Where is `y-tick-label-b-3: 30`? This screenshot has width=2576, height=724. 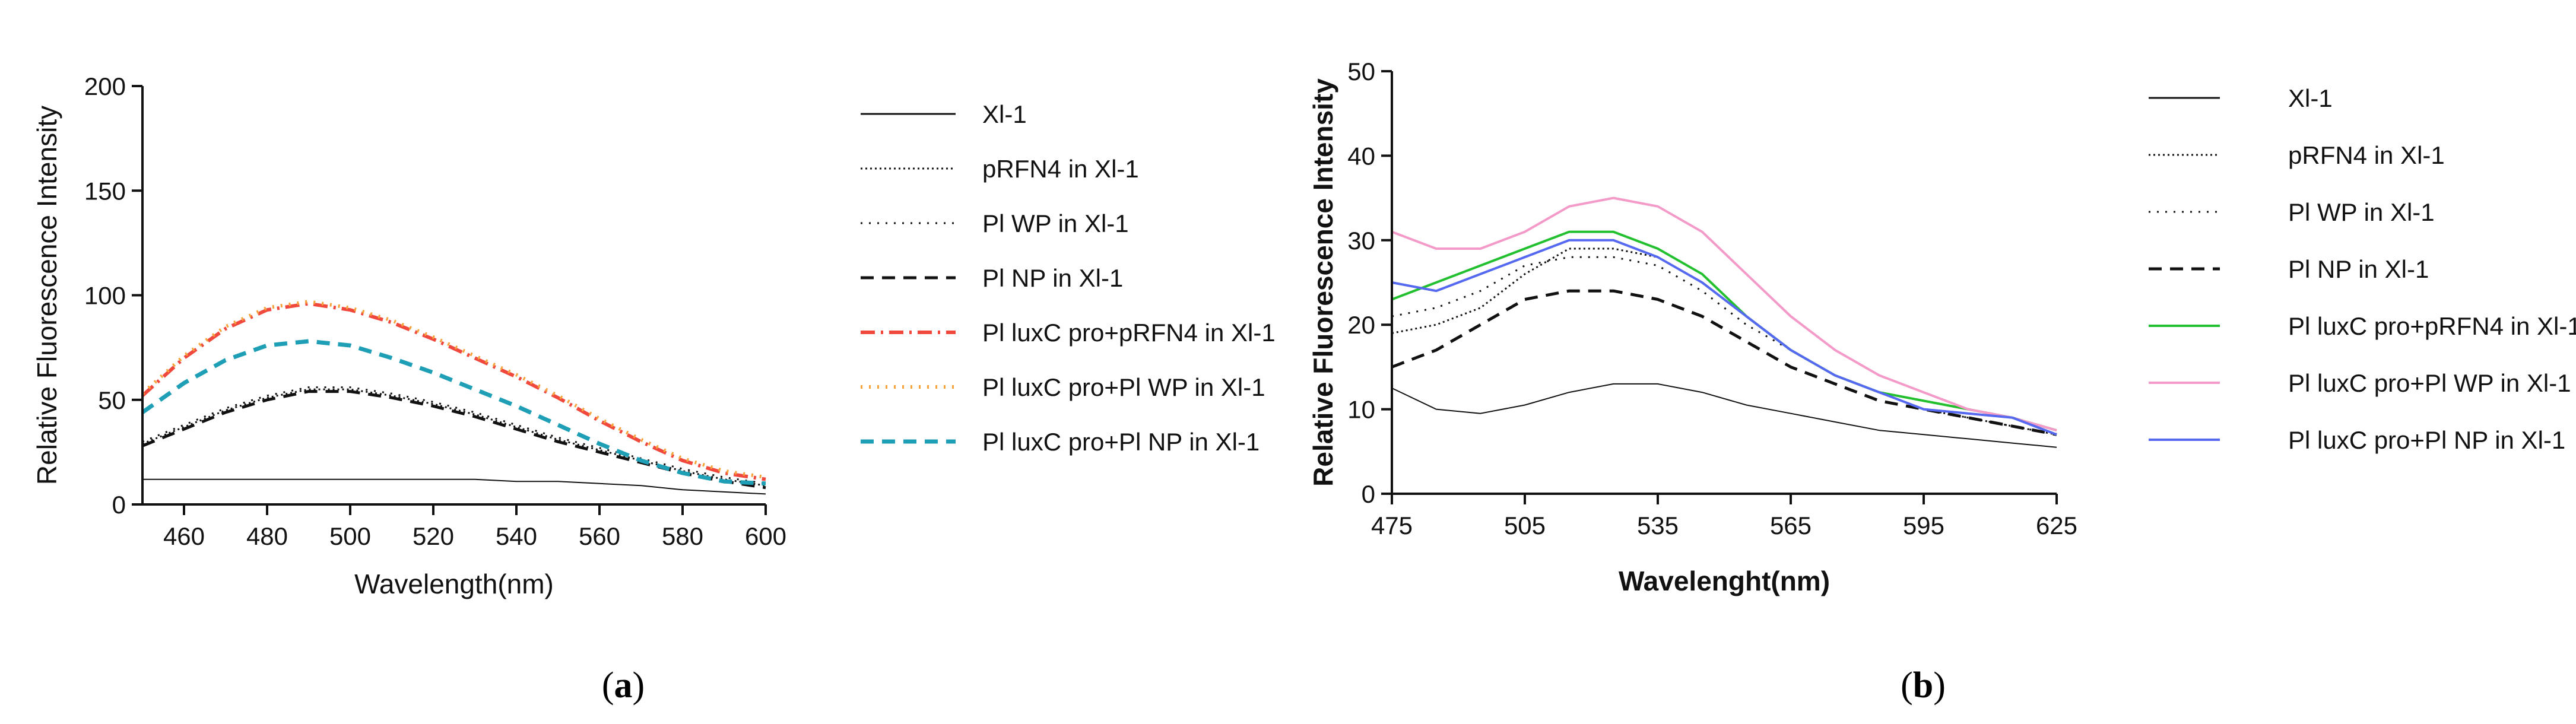 y-tick-label-b-3: 30 is located at coordinates (1361, 241).